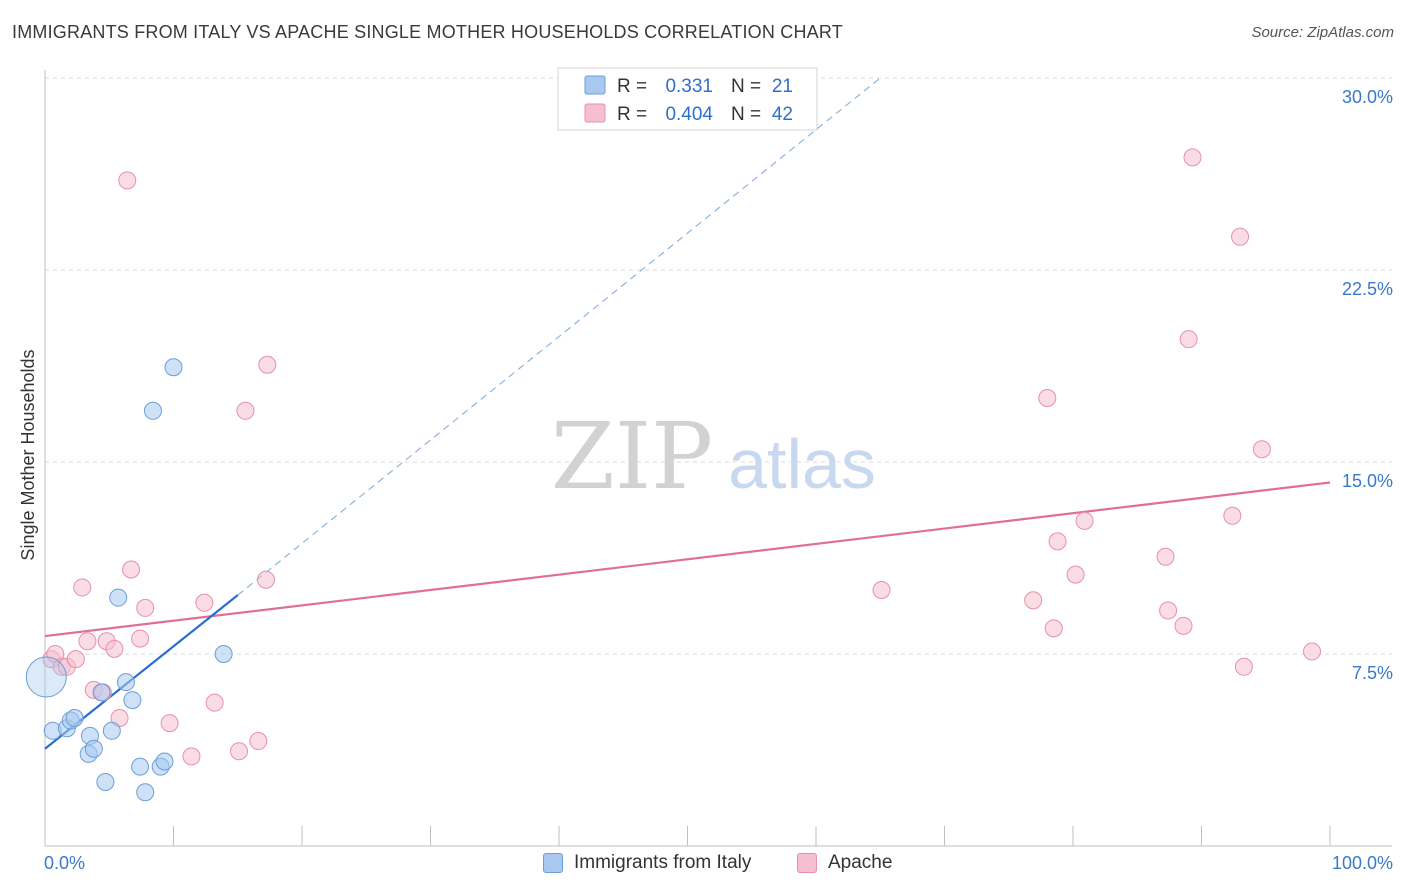 This screenshot has height=892, width=1406. What do you see at coordinates (632, 114) in the screenshot?
I see `legend-r-label-2: R =` at bounding box center [632, 114].